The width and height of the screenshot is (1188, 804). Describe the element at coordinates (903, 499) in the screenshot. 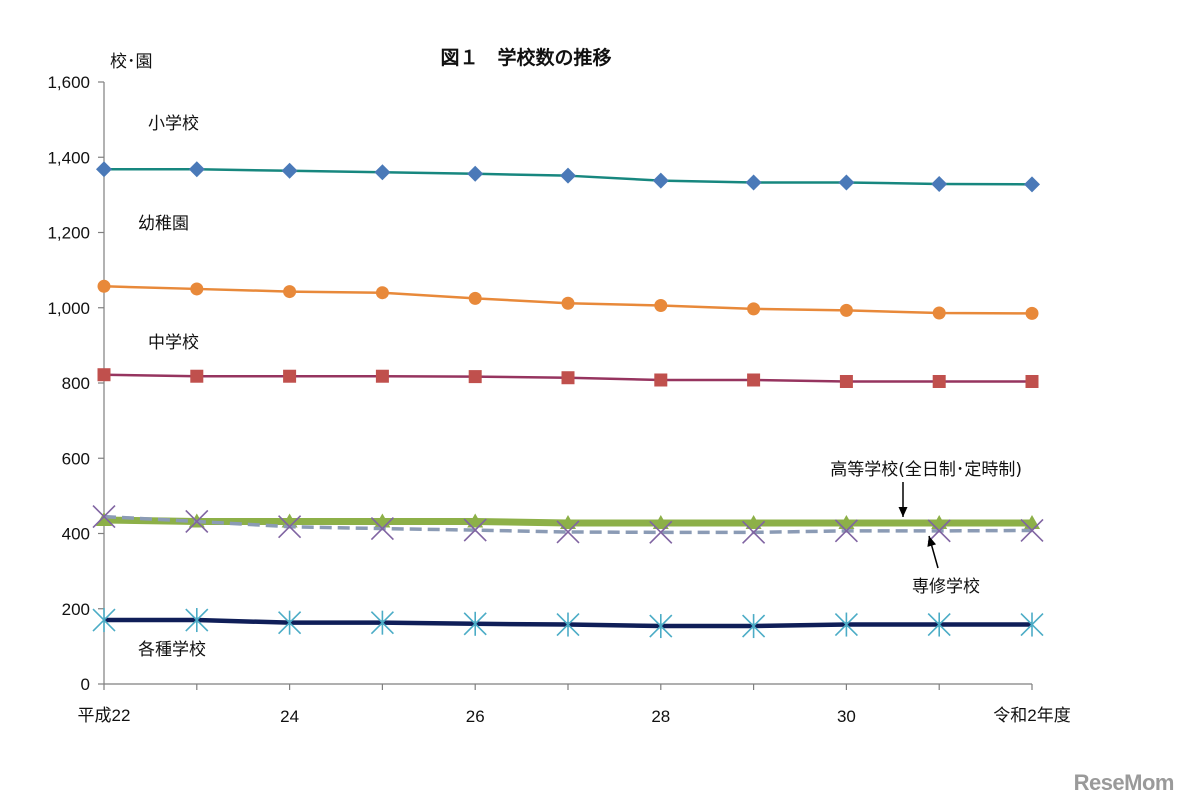

I see `high-school-callout-arrow` at that location.